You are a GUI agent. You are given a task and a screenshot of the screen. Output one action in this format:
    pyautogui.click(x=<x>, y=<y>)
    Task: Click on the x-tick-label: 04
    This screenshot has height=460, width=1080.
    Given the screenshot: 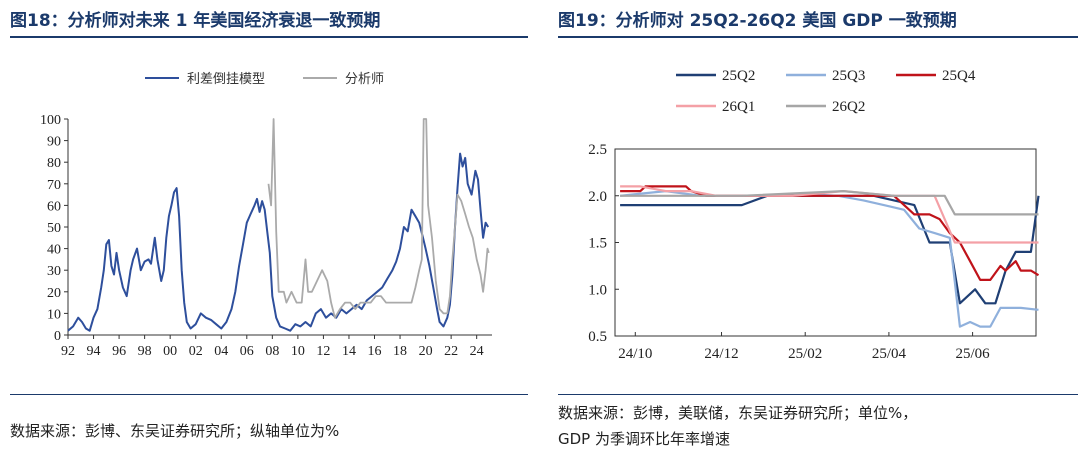 What is the action you would take?
    pyautogui.click(x=221, y=351)
    